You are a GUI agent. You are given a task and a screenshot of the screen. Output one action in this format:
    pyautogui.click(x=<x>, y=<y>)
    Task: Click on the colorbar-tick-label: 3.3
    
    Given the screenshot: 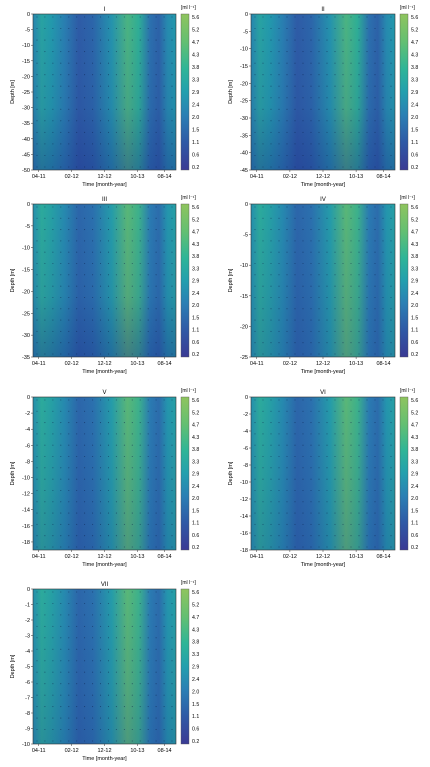 What is the action you would take?
    pyautogui.click(x=414, y=81)
    